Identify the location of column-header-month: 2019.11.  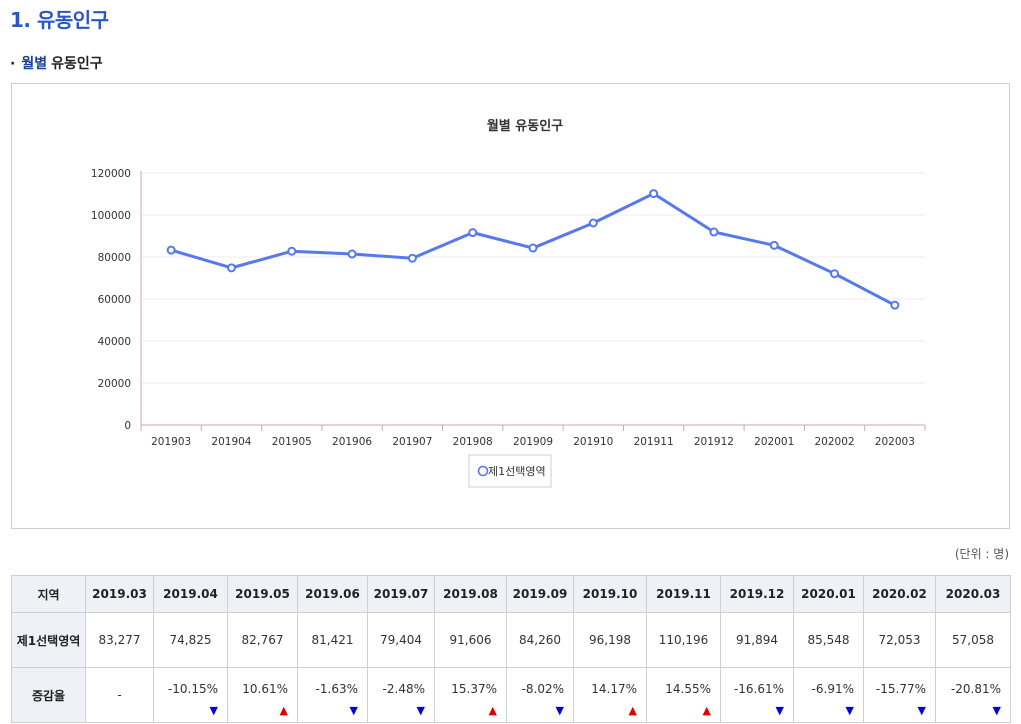
(683, 594).